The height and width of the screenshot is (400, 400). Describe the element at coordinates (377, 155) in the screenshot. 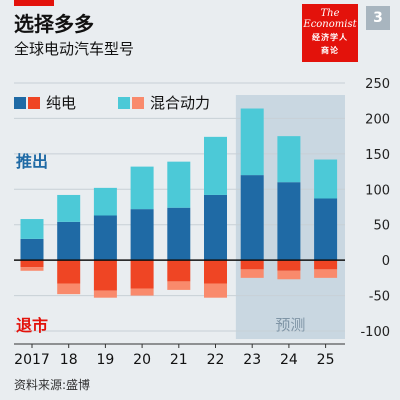

I see `y-tick-label: 150` at that location.